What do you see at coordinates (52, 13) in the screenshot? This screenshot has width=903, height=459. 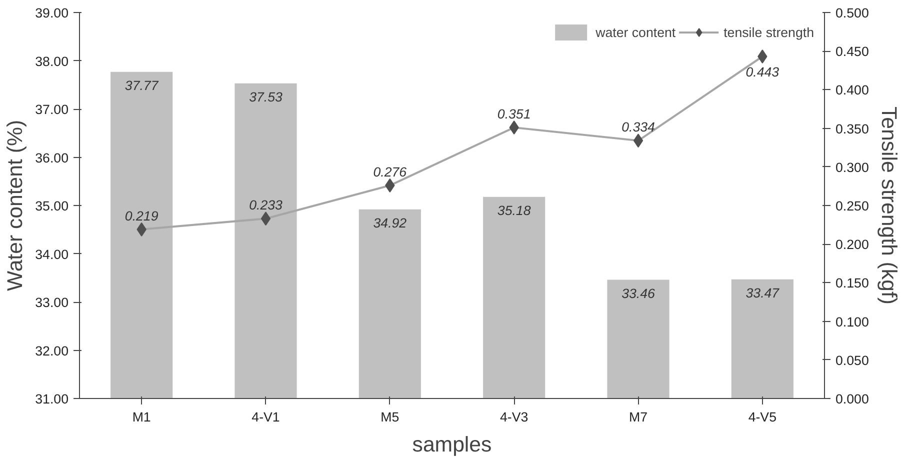 I see `y-tick-label: 39.00` at bounding box center [52, 13].